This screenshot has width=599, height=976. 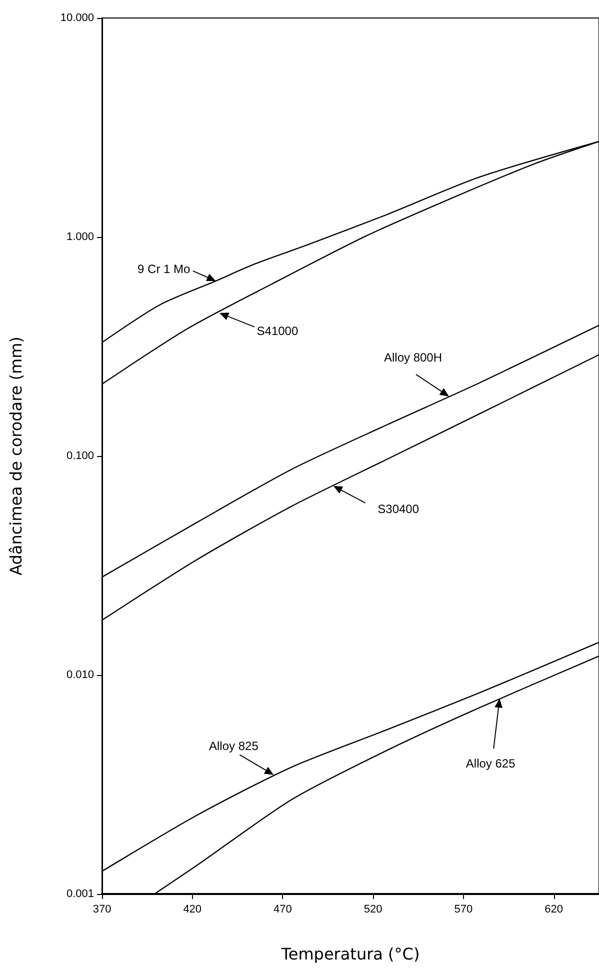 I want to click on y-axis-title: Adâncimea de corodare (mm), so click(x=16, y=456).